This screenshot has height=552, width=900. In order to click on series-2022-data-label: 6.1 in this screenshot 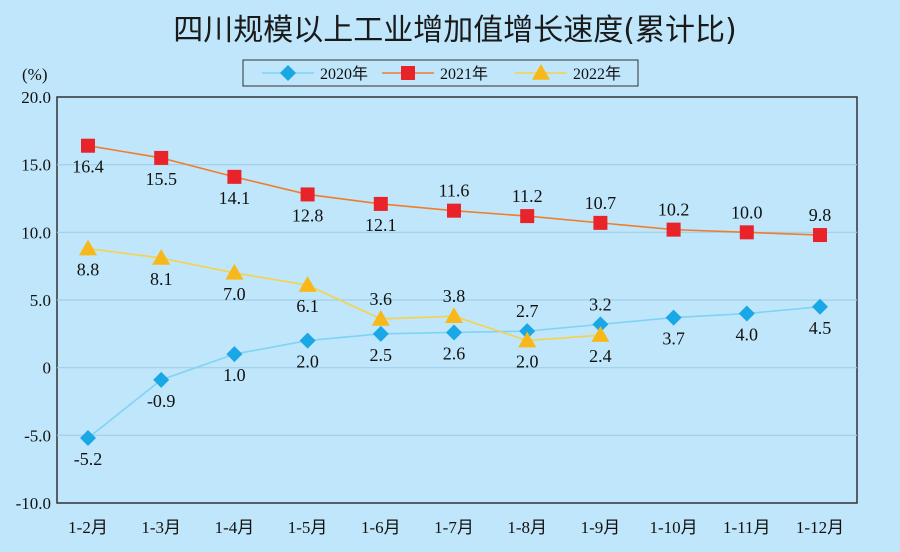, I will do `click(307, 306)`.